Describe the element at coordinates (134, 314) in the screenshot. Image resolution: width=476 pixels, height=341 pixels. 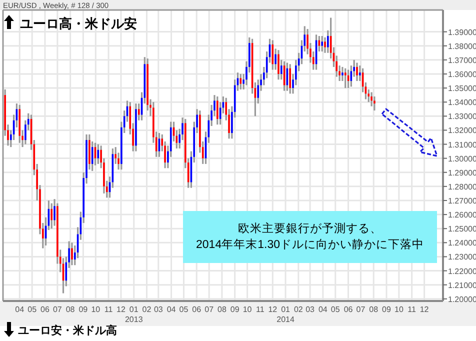
I see `x-tick-label: 01 2013` at that location.